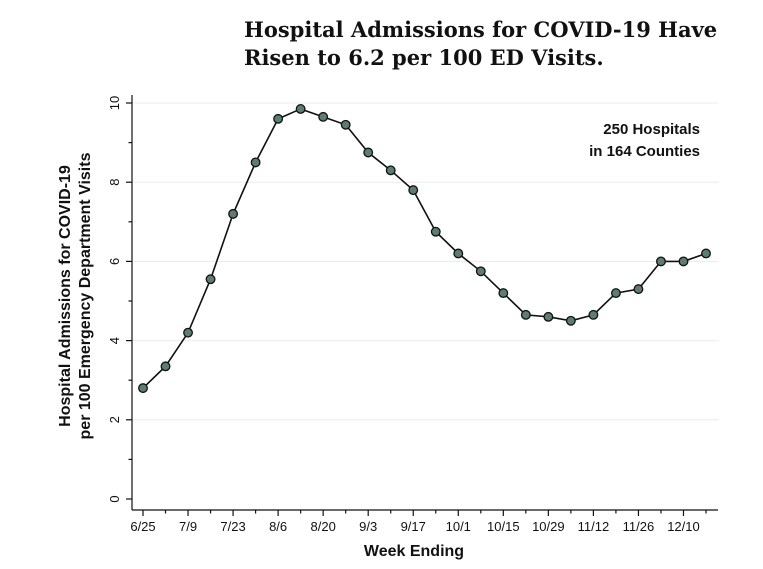  I want to click on x-tick-label-9/17: 9/17, so click(413, 526).